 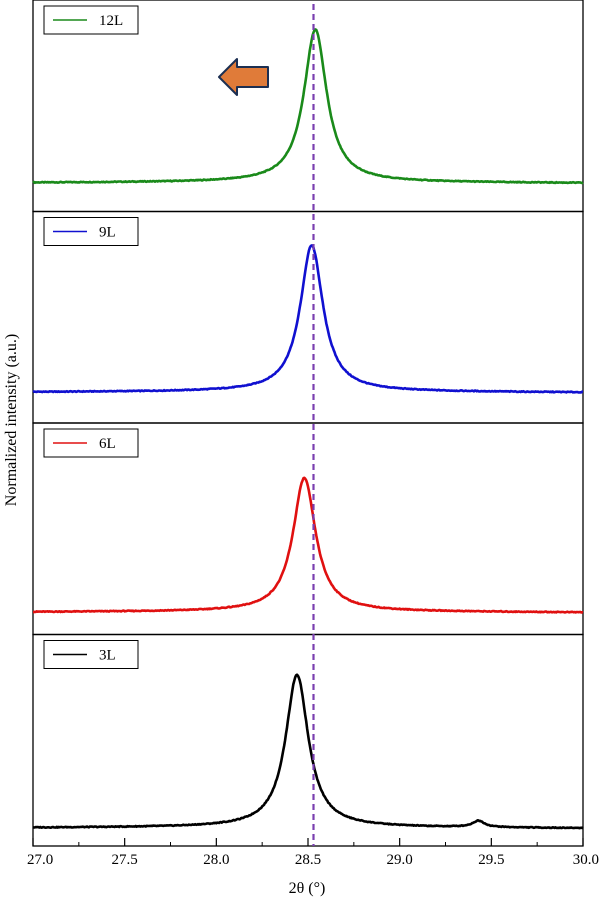 What do you see at coordinates (111, 21) in the screenshot?
I see `legend-label: 12L` at bounding box center [111, 21].